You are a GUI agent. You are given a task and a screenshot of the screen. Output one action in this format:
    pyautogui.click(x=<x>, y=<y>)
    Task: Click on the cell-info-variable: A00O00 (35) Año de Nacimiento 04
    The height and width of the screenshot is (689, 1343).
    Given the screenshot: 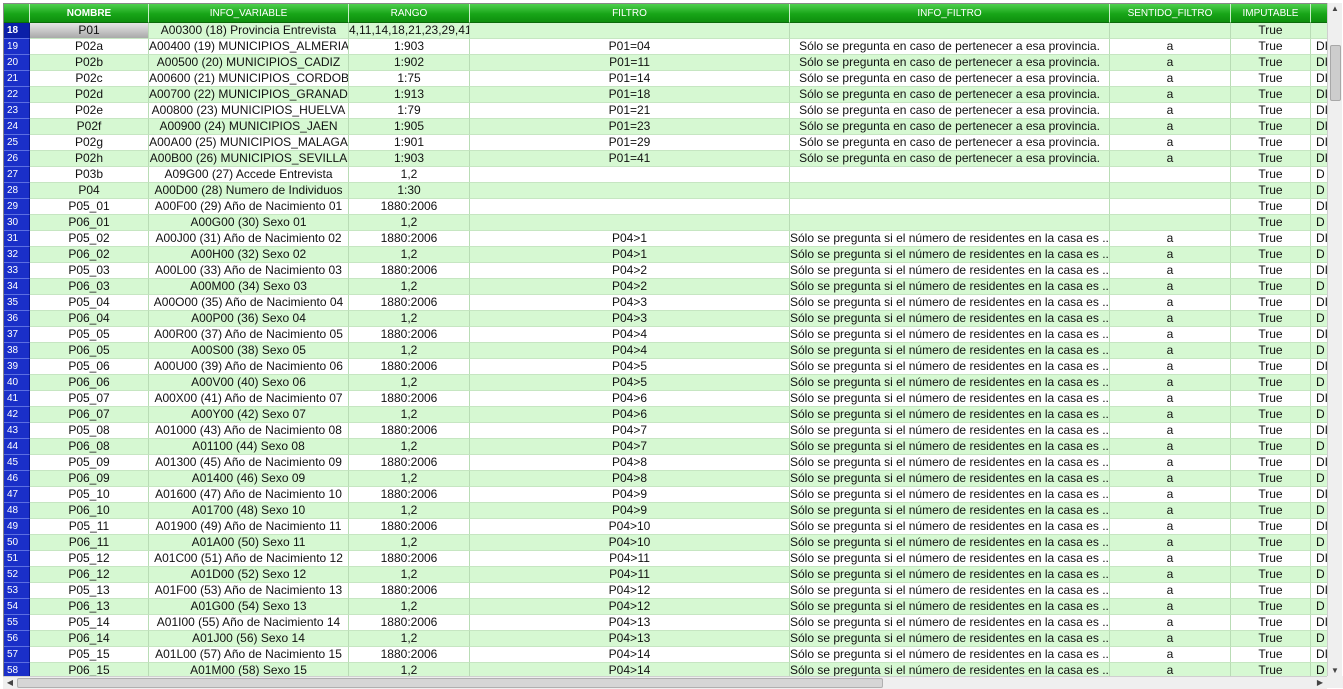 What is the action you would take?
    pyautogui.click(x=249, y=303)
    